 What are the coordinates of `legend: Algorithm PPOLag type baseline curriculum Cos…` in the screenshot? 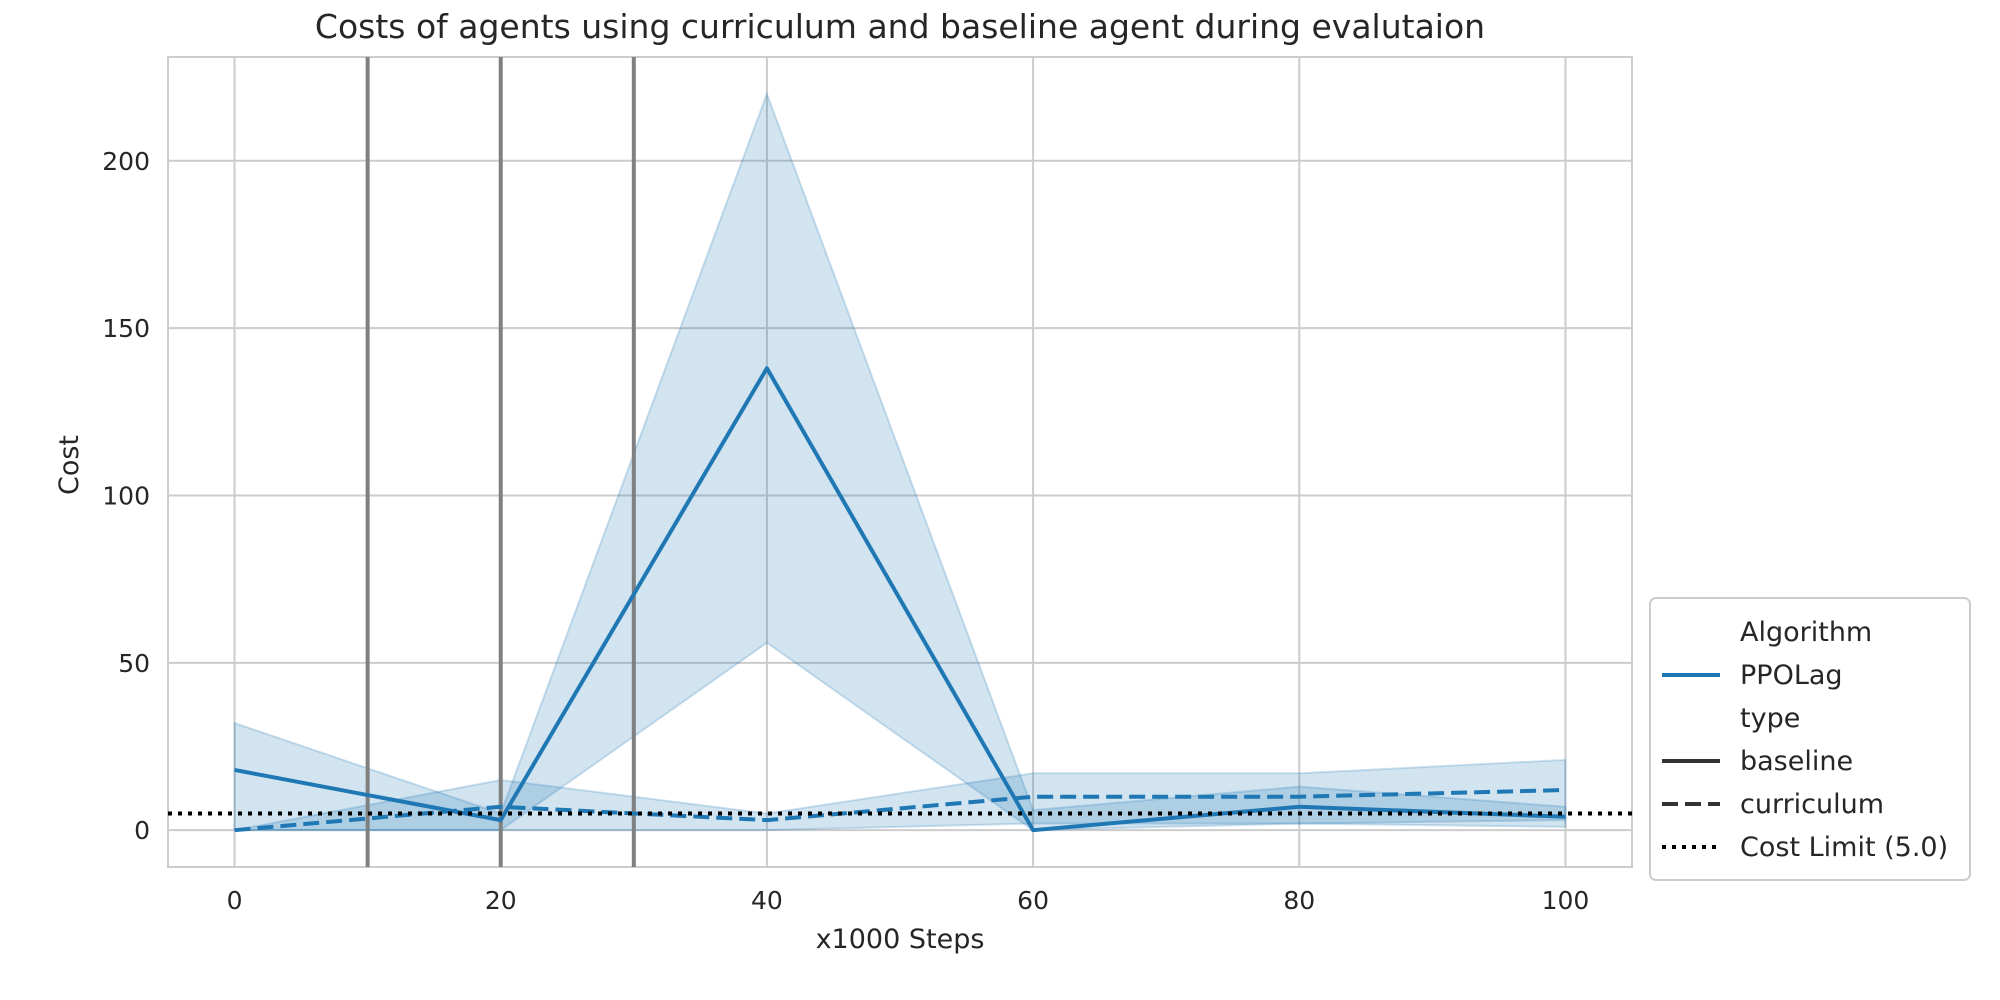 It's located at (1810, 739).